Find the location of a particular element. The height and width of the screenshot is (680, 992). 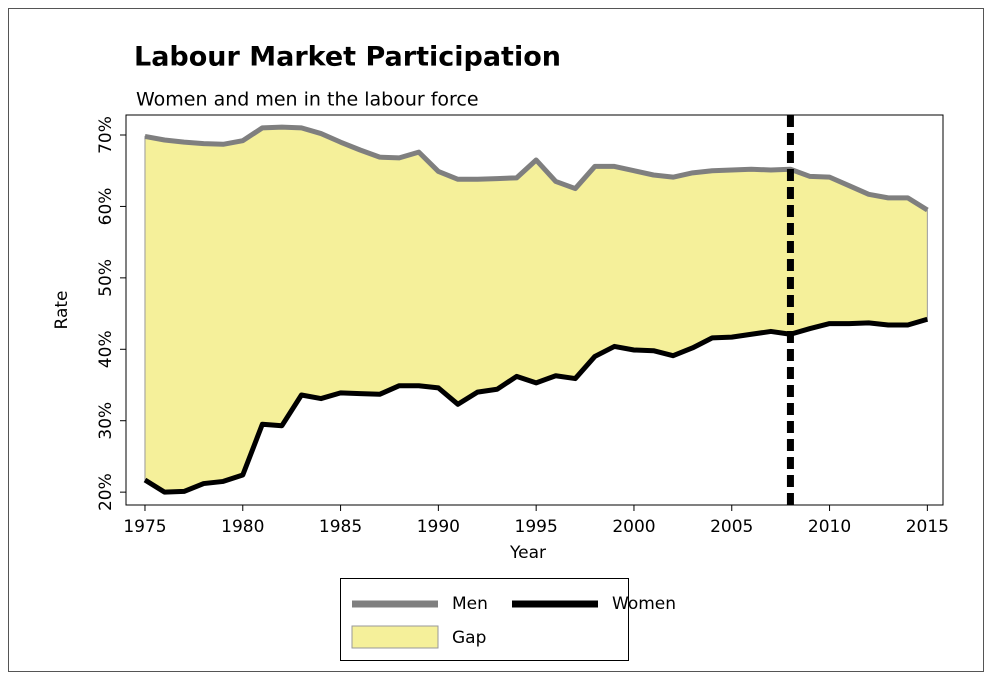

chart-title: Labour Market Participation is located at coordinates (347, 57).